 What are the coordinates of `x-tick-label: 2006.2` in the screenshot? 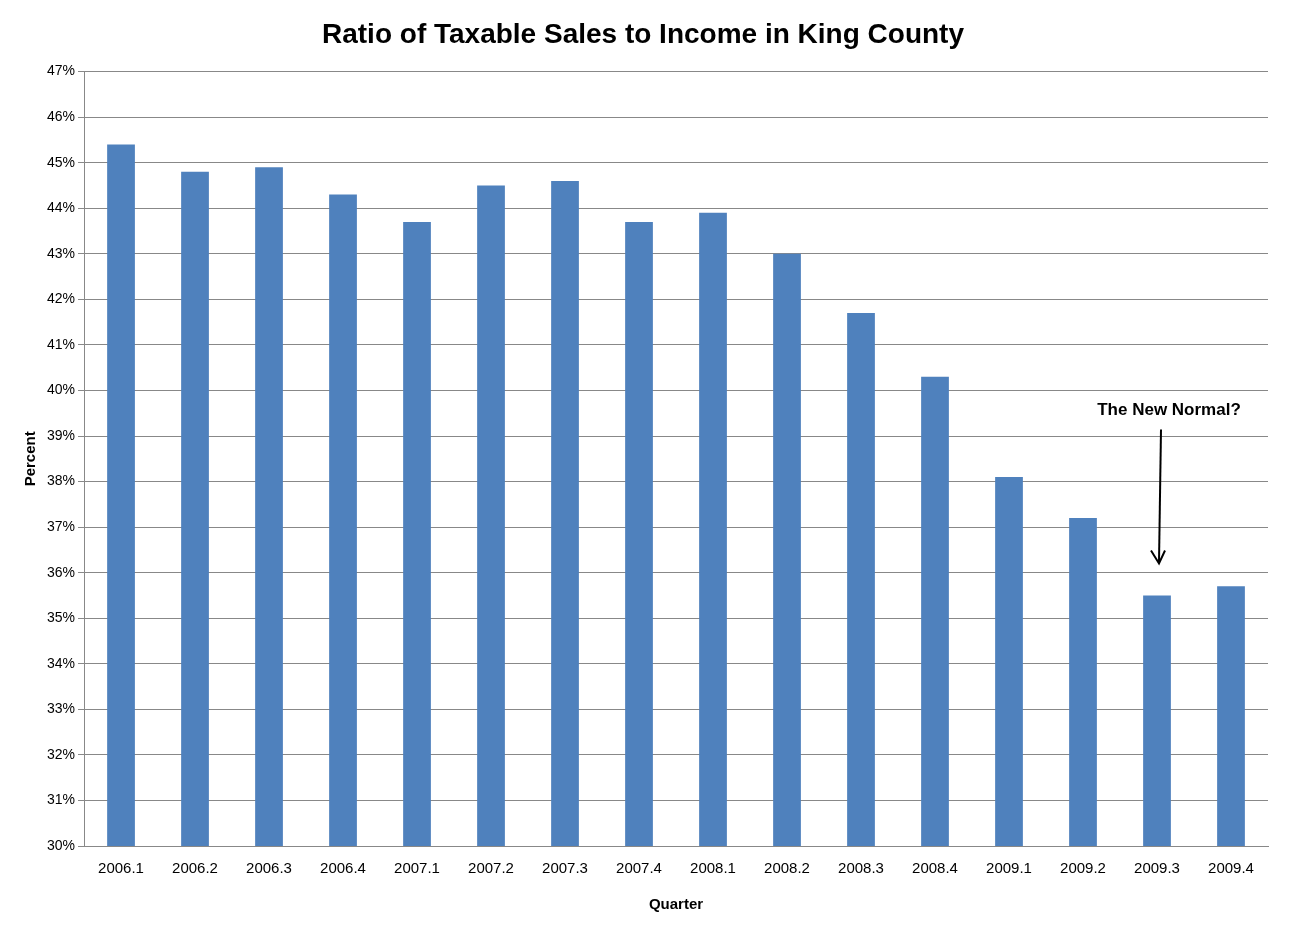 It's located at (195, 868).